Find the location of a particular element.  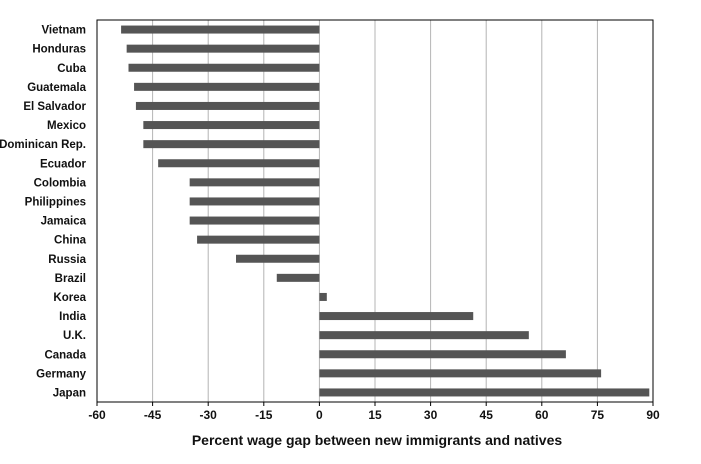

x-axis-ticks: -60 -45 -30 -15 0 15 30 45 60 75 90 is located at coordinates (374, 412).